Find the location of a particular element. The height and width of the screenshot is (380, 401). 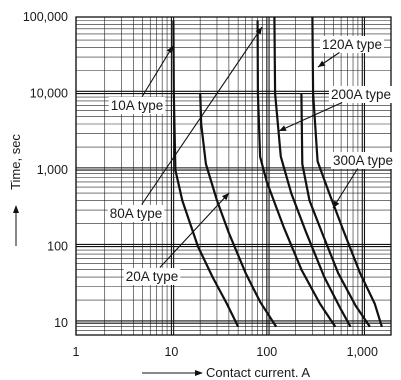

series-label: 80A type is located at coordinates (136, 213).